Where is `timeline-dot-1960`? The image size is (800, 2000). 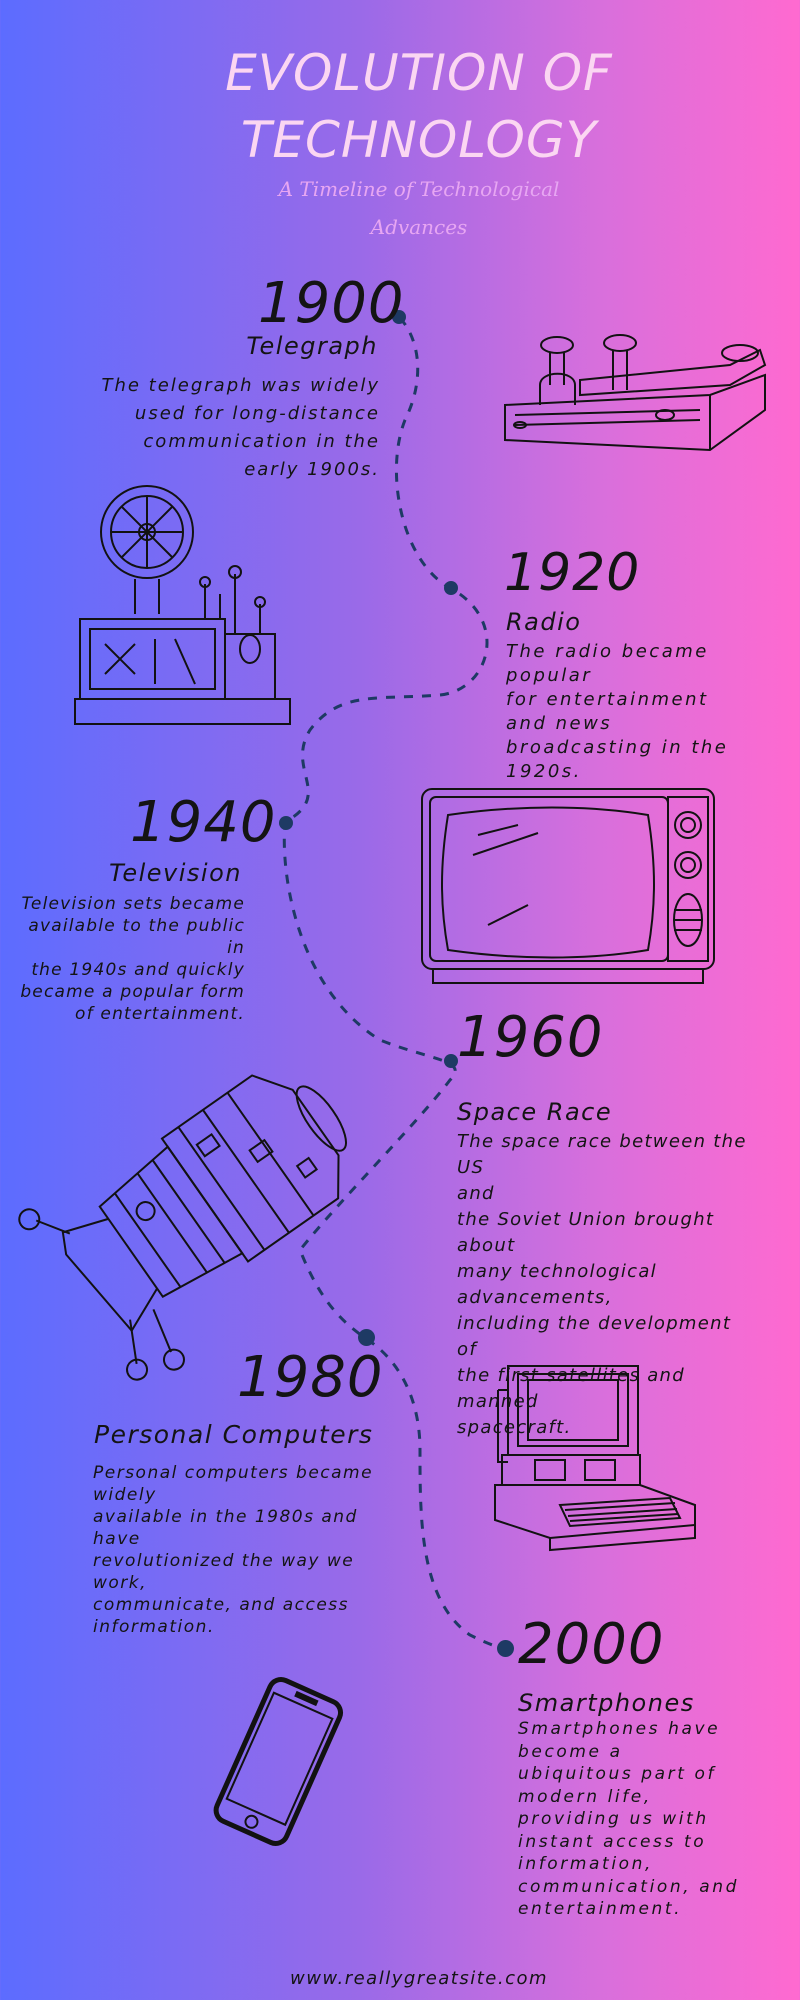
timeline-dot-1960 is located at coordinates (451, 1061).